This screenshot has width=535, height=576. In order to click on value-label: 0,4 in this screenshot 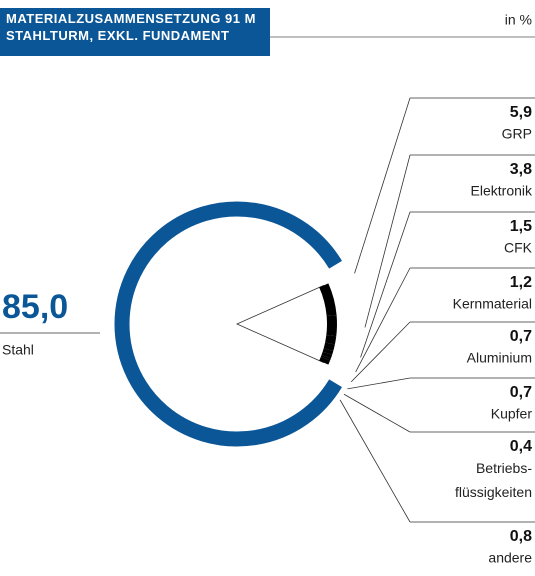, I will do `click(521, 446)`.